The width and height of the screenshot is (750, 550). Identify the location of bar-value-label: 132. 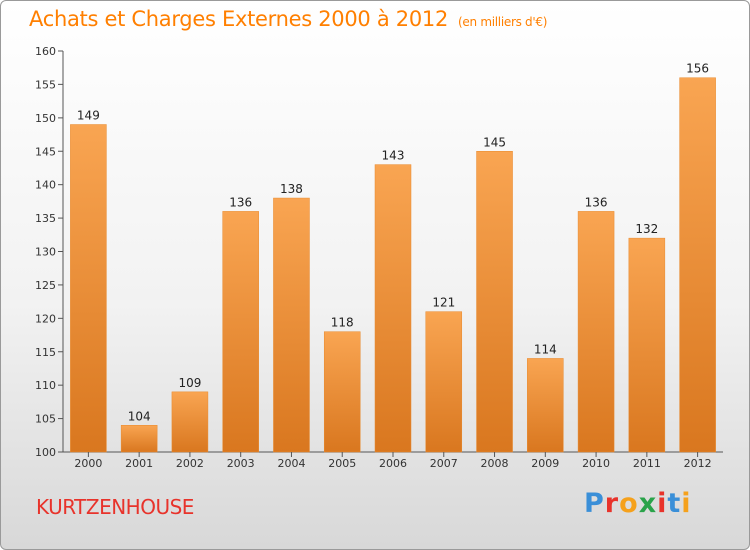
(646, 229).